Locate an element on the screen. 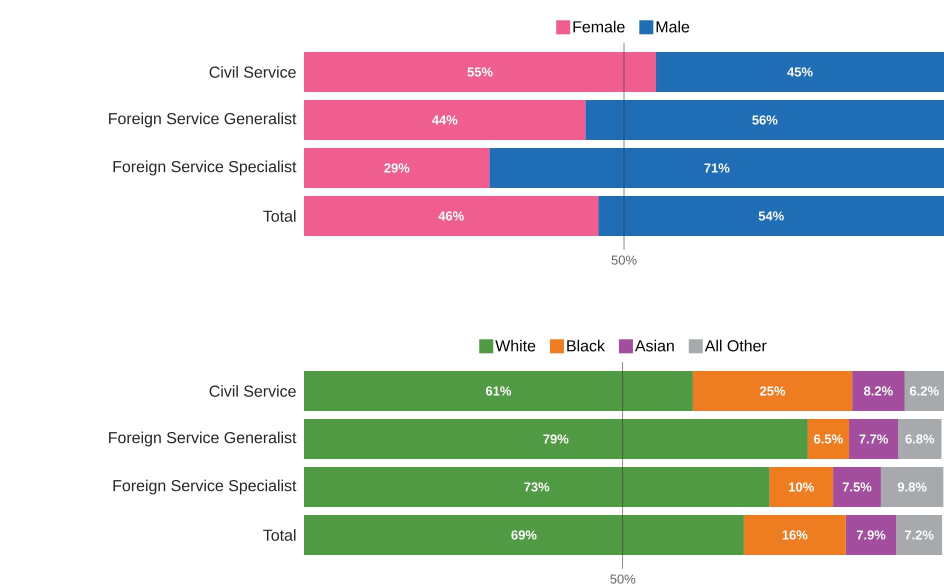 Image resolution: width=944 pixels, height=588 pixels. data-label: 7.7% is located at coordinates (873, 439).